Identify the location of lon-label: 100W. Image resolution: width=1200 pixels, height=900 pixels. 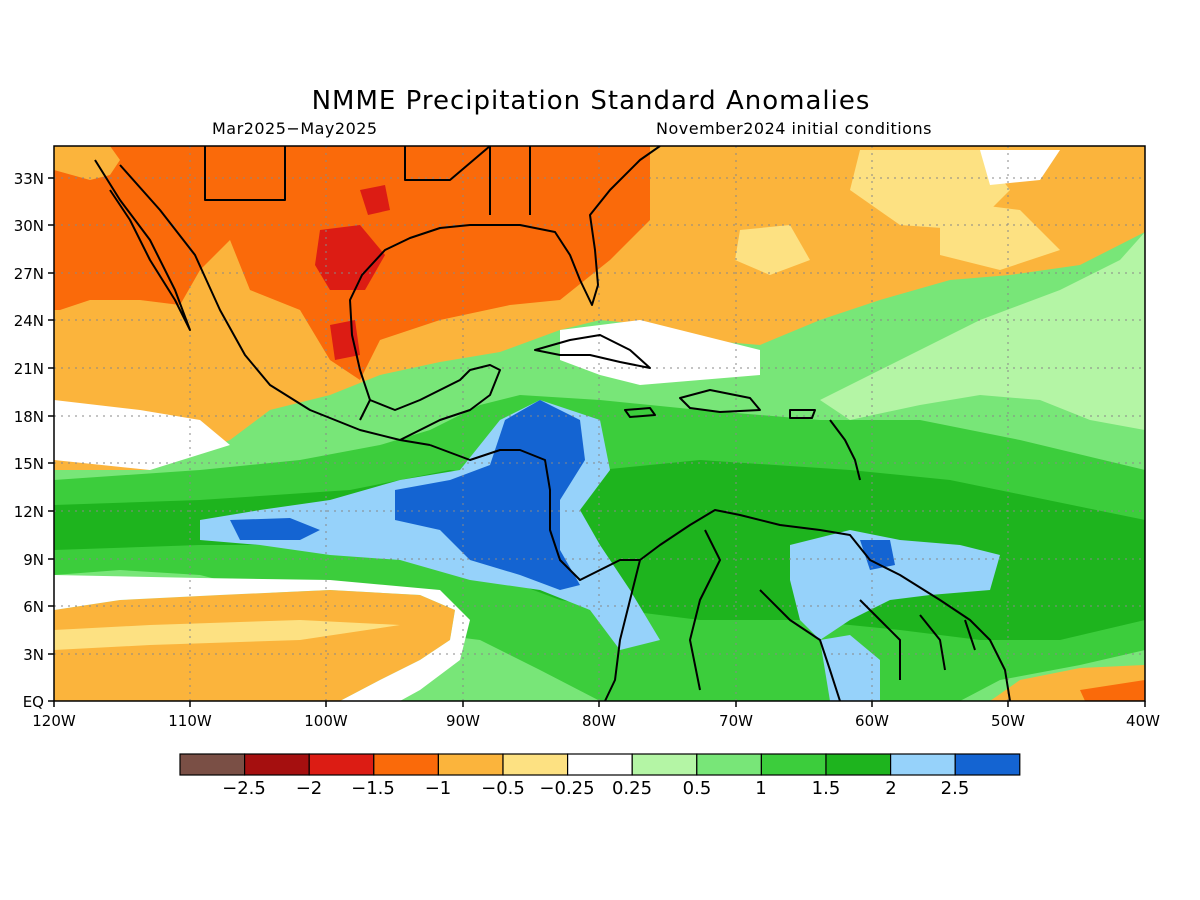
(326, 721).